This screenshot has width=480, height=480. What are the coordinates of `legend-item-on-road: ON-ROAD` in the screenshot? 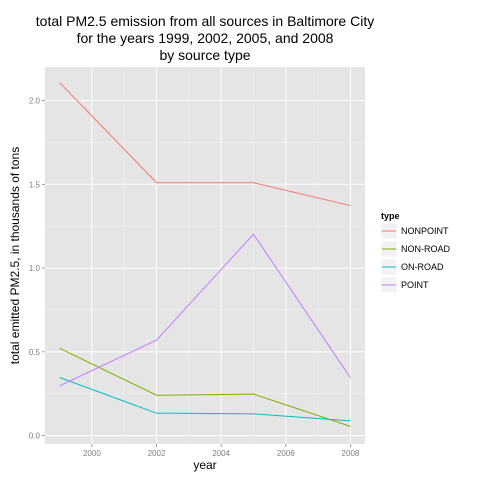 It's located at (412, 267).